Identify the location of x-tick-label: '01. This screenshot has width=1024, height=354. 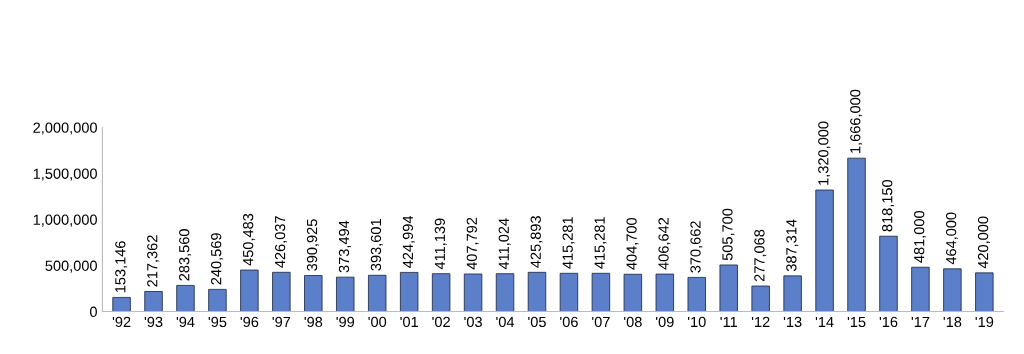
(409, 322).